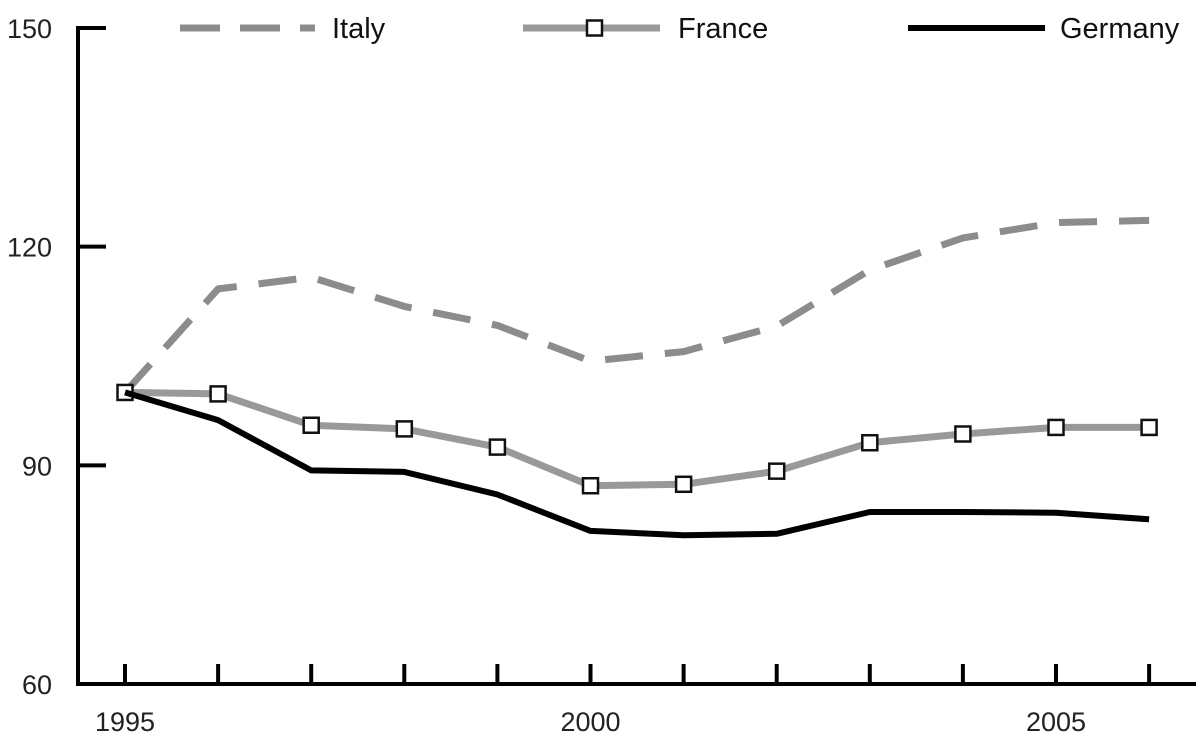  I want to click on y-tick-label: 150, so click(29, 29).